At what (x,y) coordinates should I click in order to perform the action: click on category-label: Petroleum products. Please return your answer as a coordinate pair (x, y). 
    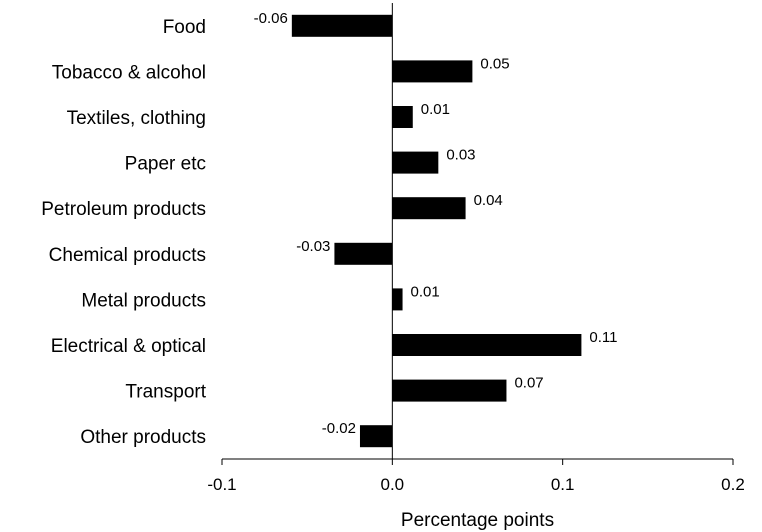
    Looking at the image, I should click on (123, 209).